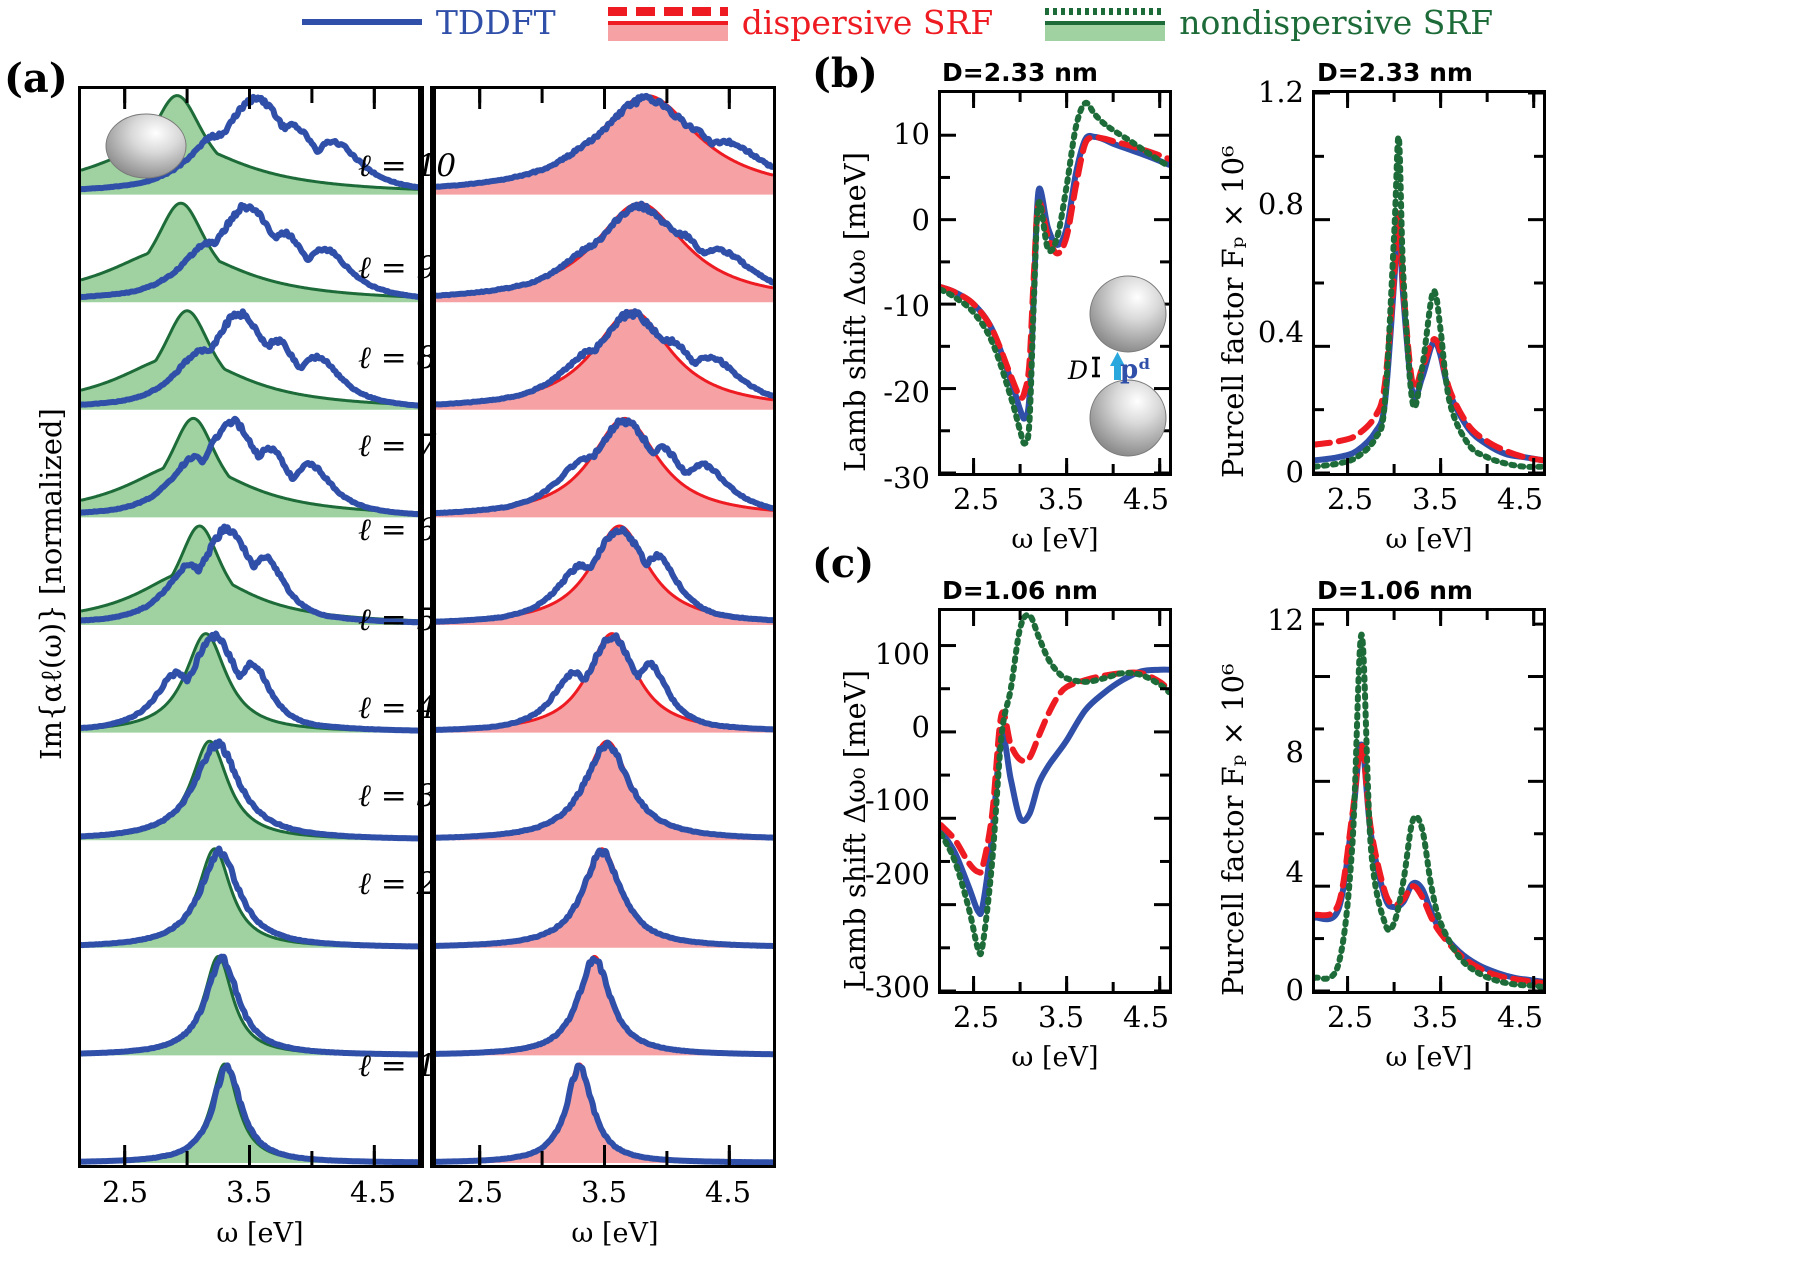 Image resolution: width=1795 pixels, height=1268 pixels. Describe the element at coordinates (1061, 499) in the screenshot. I see `panel-b-left-xtick-1: 3.5` at that location.